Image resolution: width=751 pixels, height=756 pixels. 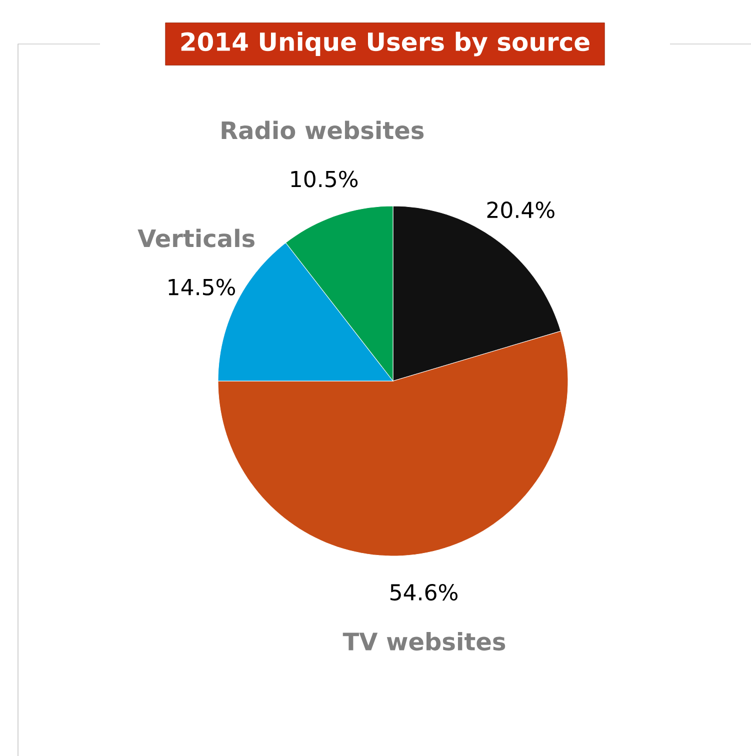 What do you see at coordinates (424, 592) in the screenshot?
I see `data-label: 54.6%` at bounding box center [424, 592].